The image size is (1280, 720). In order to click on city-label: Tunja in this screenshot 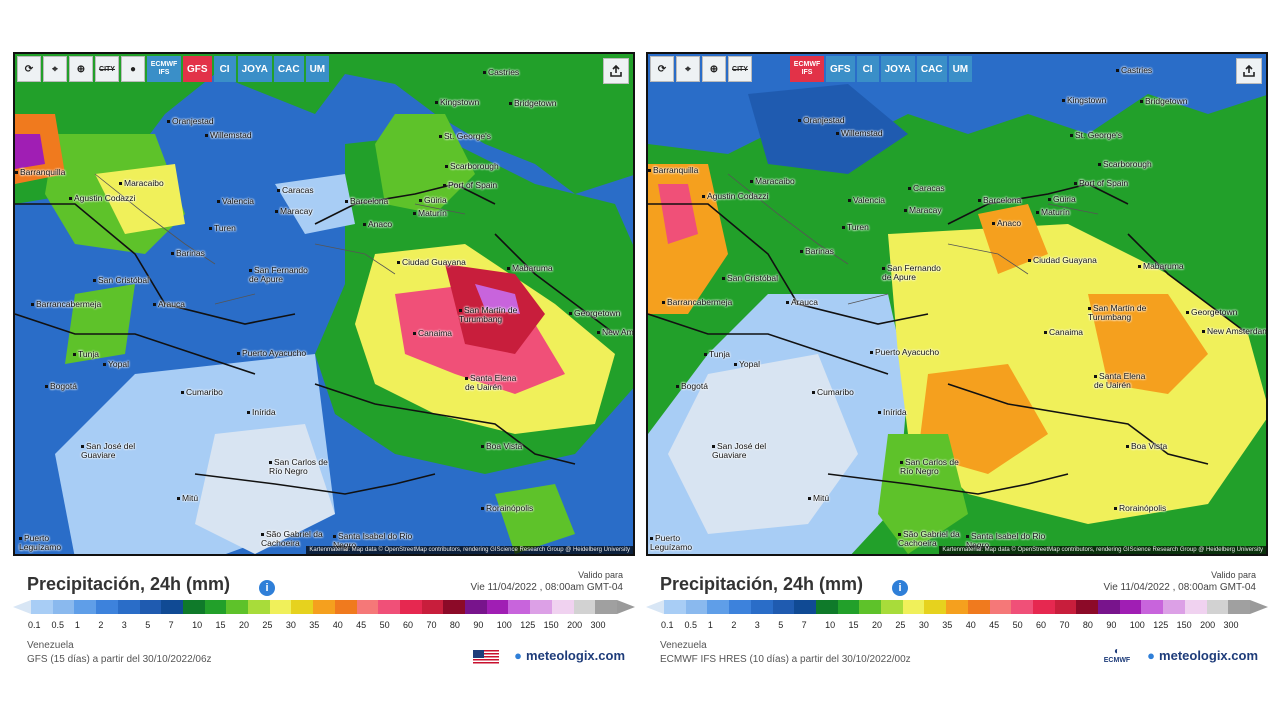, I will do `click(717, 354)`.